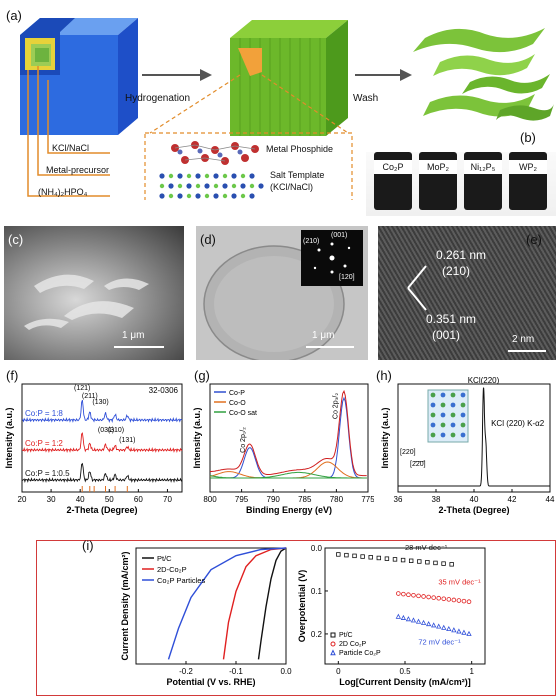 The height and width of the screenshot is (700, 560). I want to click on arrow-wash, so click(383, 75).